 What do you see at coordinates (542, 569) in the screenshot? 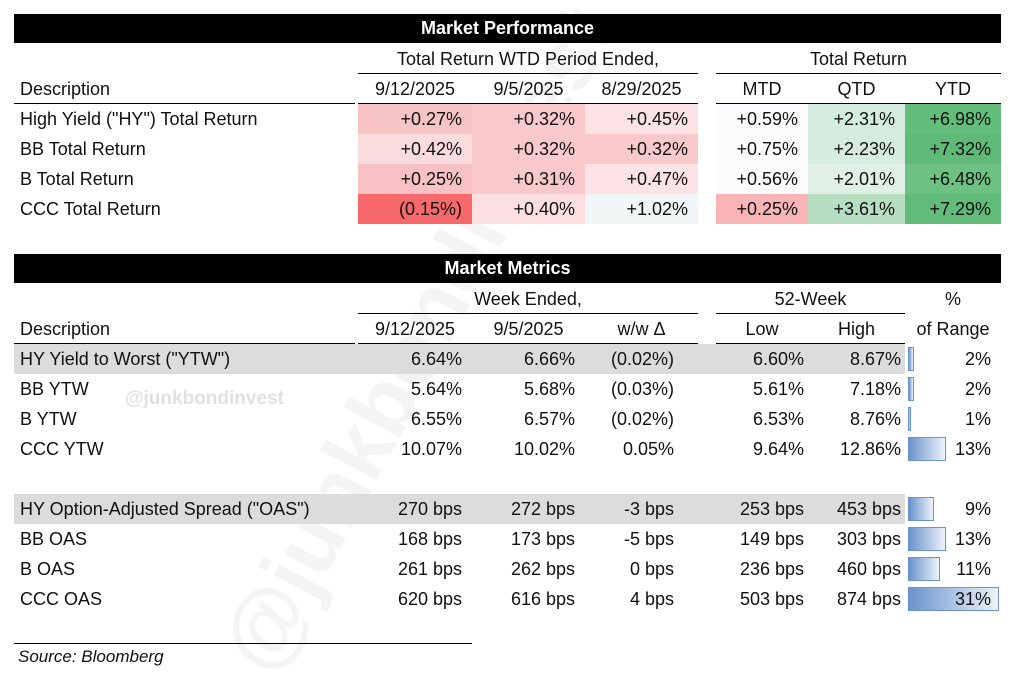
I see `value-cell: 262 bps` at bounding box center [542, 569].